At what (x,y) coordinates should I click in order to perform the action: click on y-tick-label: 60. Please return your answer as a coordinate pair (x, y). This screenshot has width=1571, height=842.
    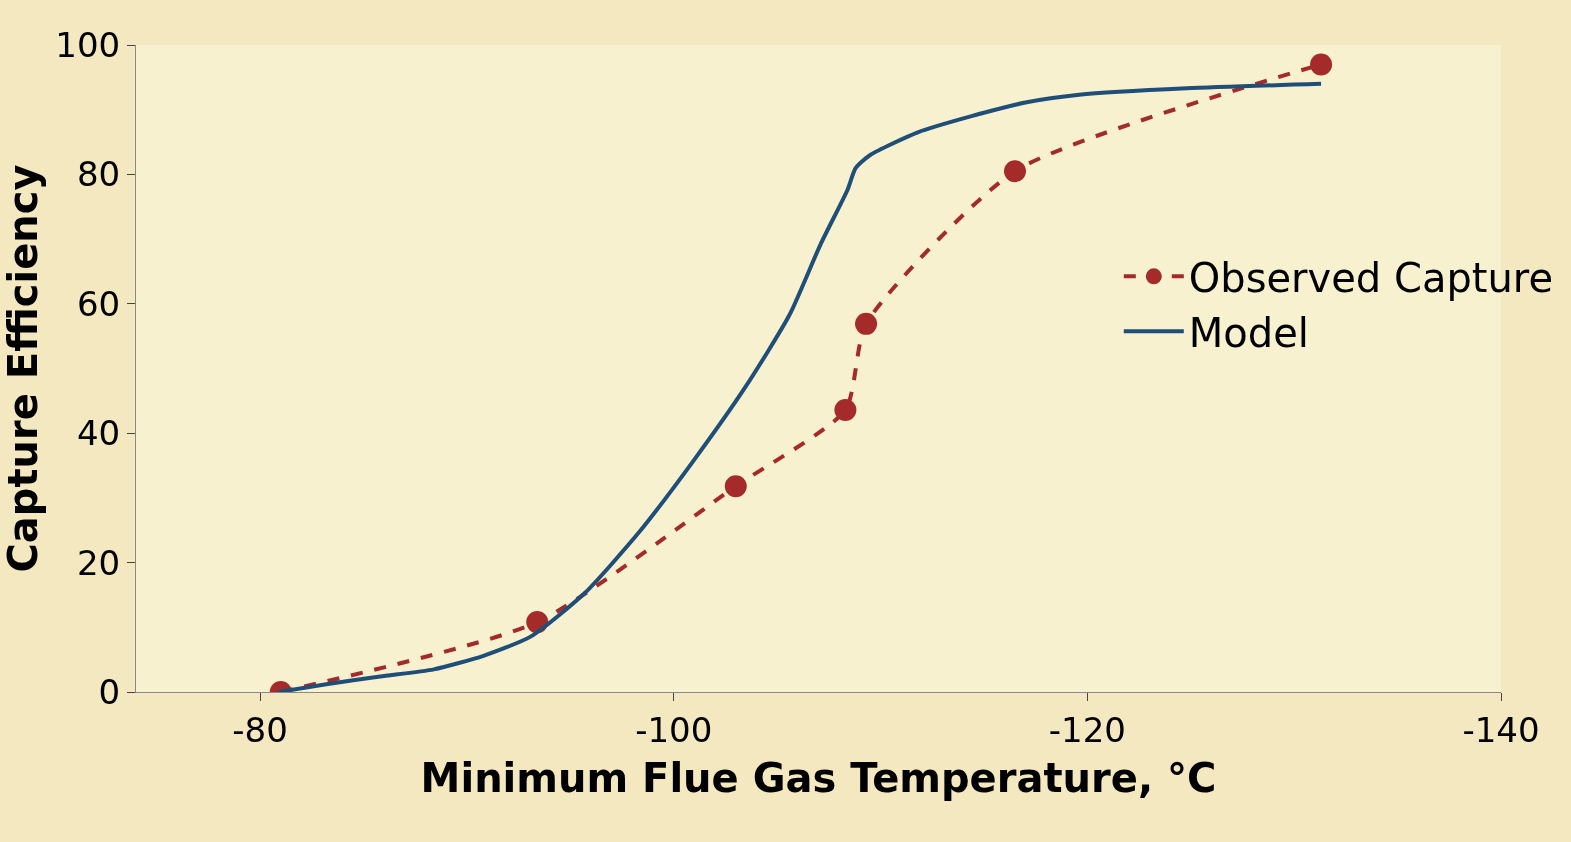
    Looking at the image, I should click on (98, 303).